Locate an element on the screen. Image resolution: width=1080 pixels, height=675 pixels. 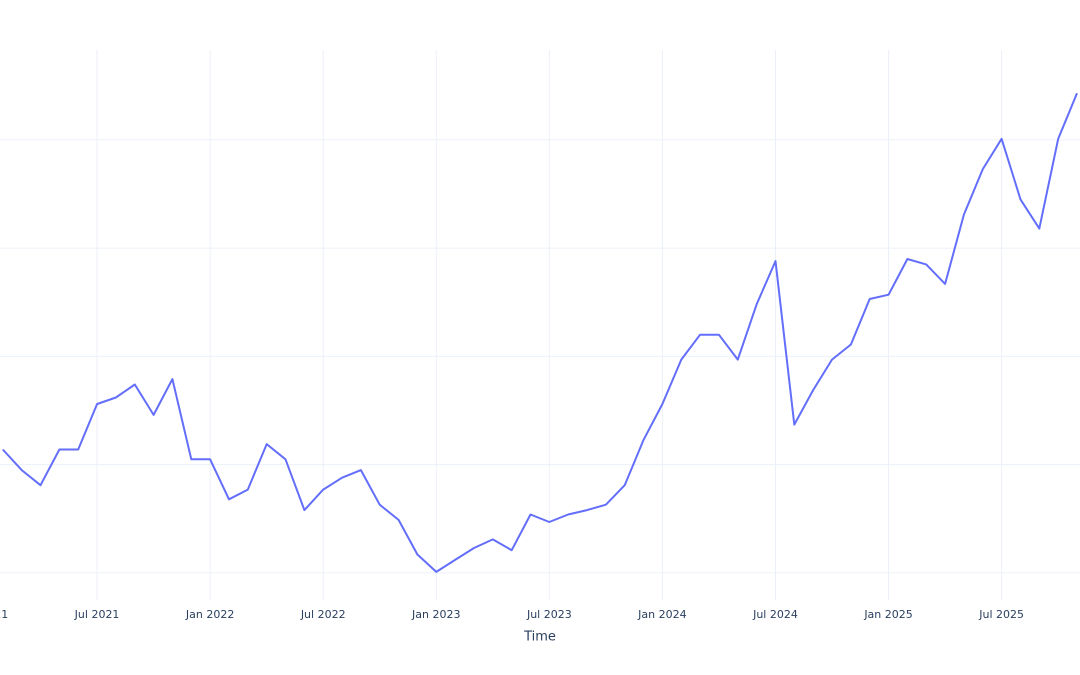
x-tick-label: Jan 2023 is located at coordinates (435, 614).